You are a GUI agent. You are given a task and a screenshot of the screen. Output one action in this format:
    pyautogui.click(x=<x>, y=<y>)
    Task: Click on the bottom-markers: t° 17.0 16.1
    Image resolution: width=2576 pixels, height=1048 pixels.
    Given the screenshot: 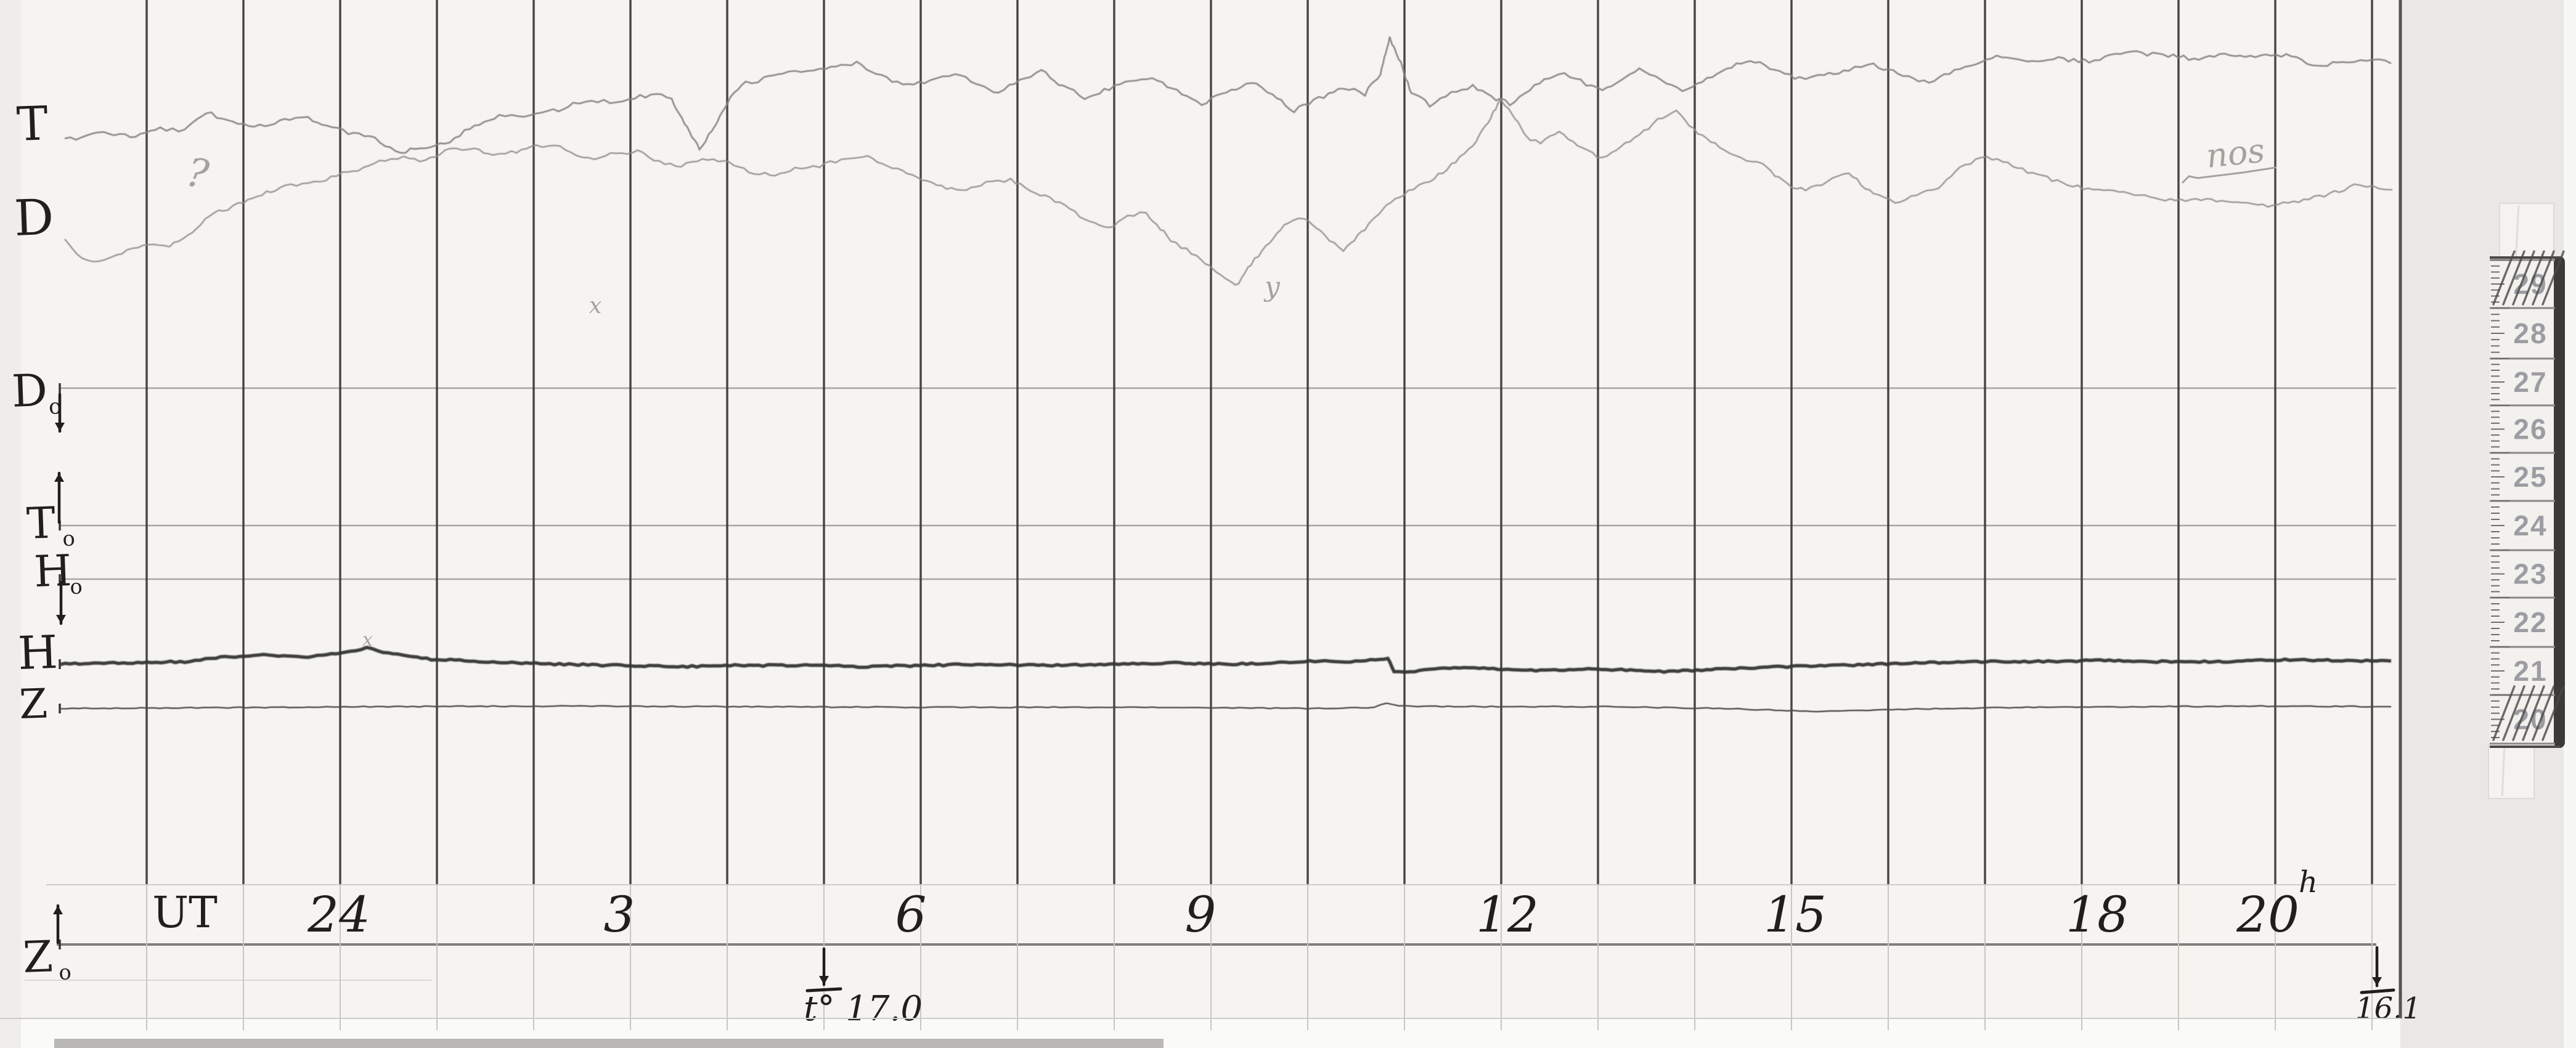 What is the action you would take?
    pyautogui.click(x=1613, y=987)
    